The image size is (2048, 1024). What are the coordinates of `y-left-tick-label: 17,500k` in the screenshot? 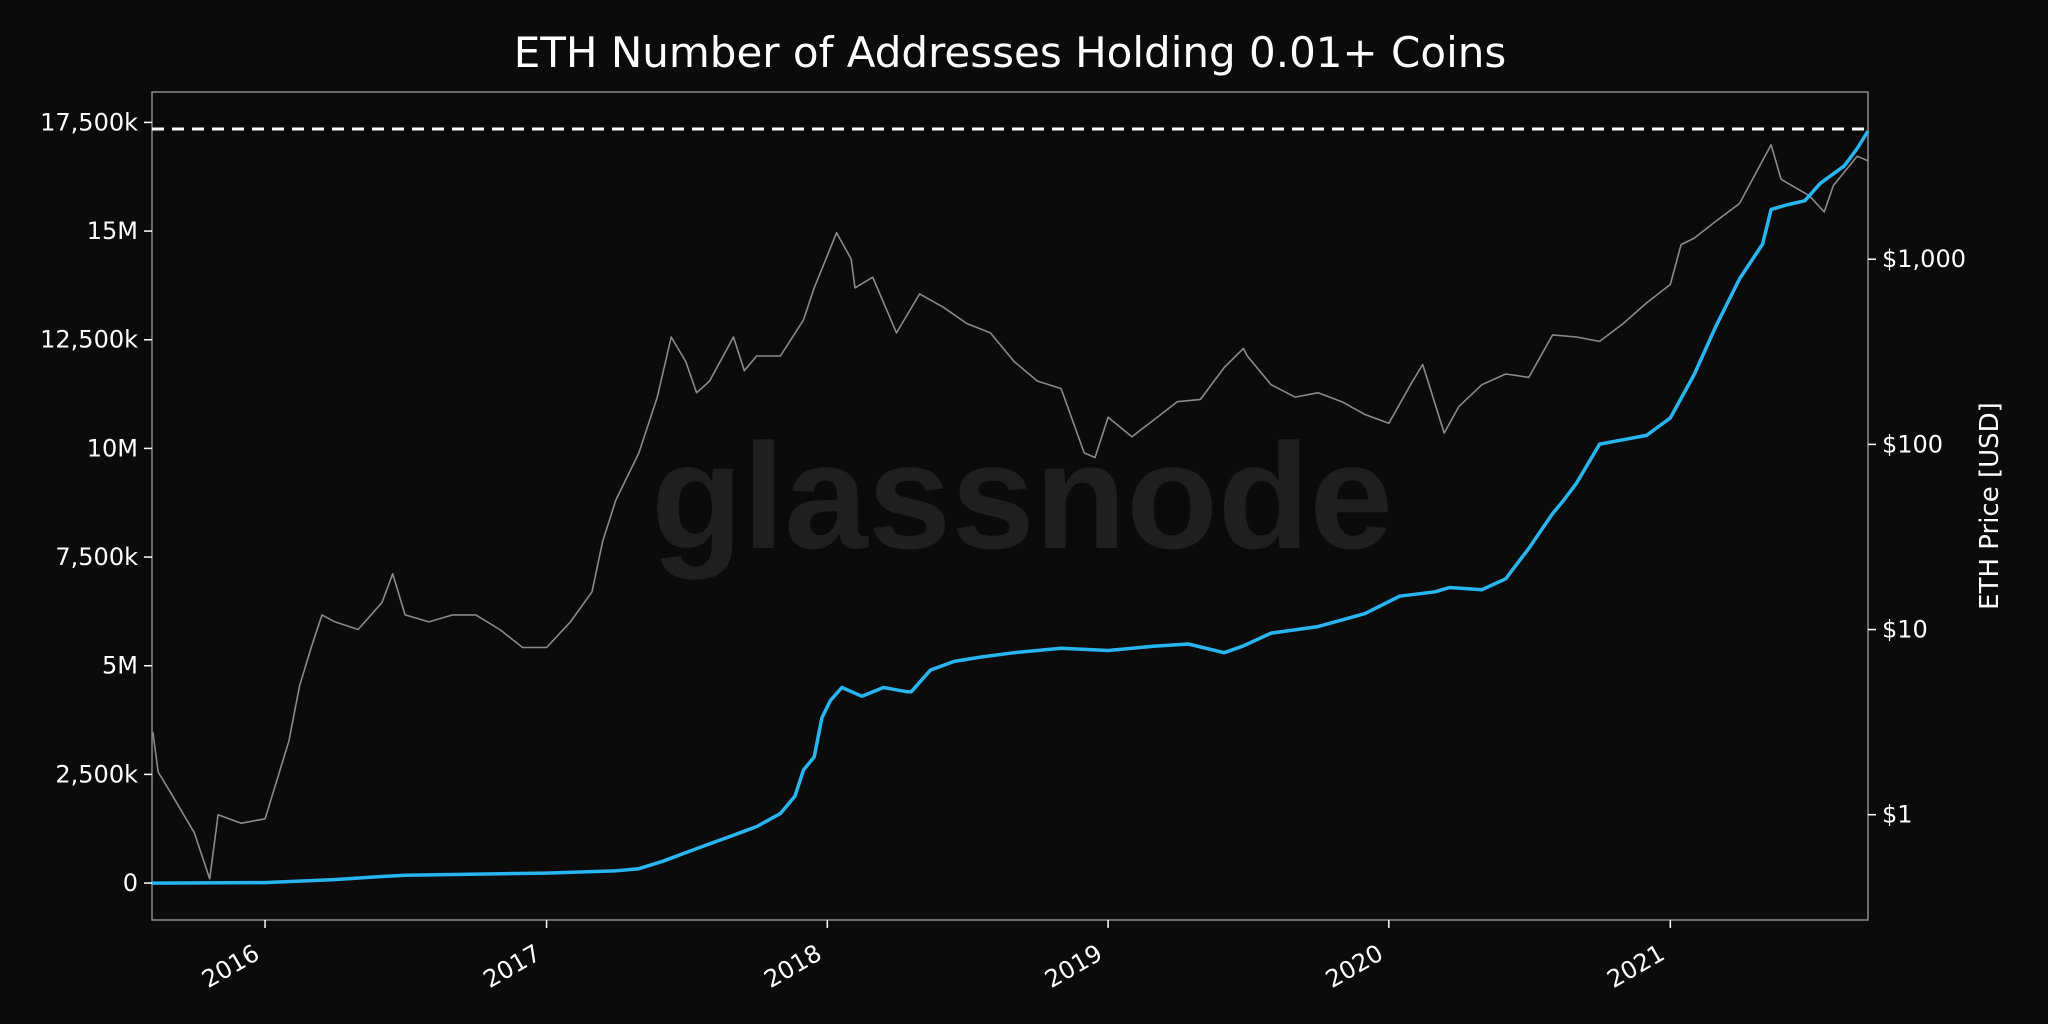 It's located at (89, 122).